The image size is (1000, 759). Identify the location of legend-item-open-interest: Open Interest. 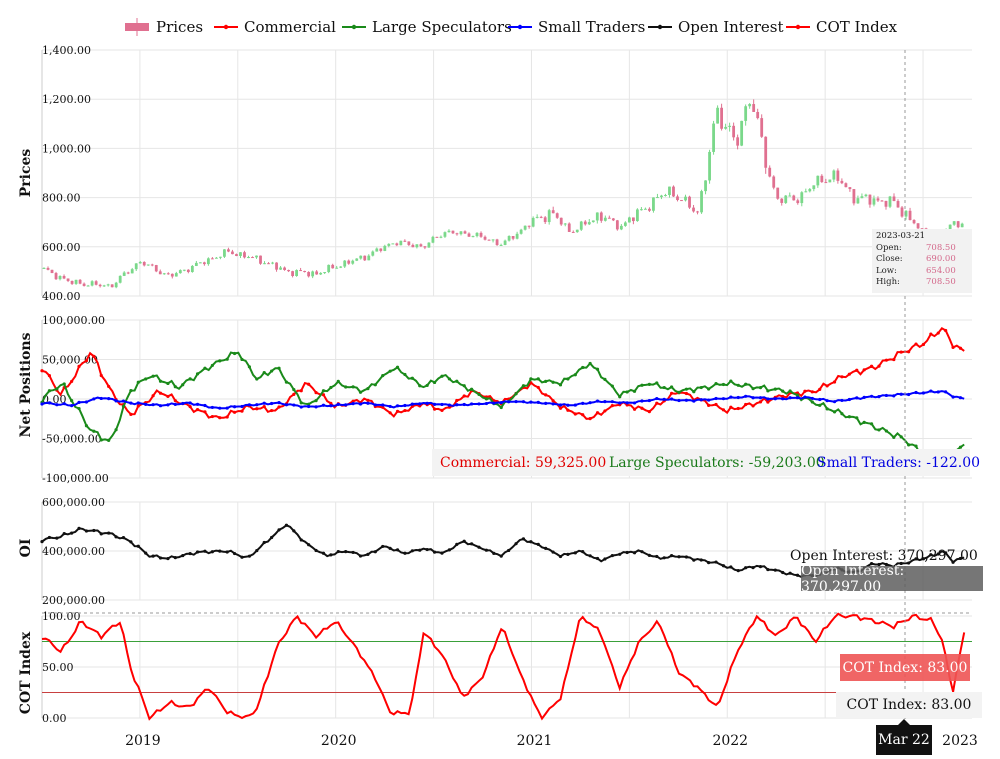
(715, 27).